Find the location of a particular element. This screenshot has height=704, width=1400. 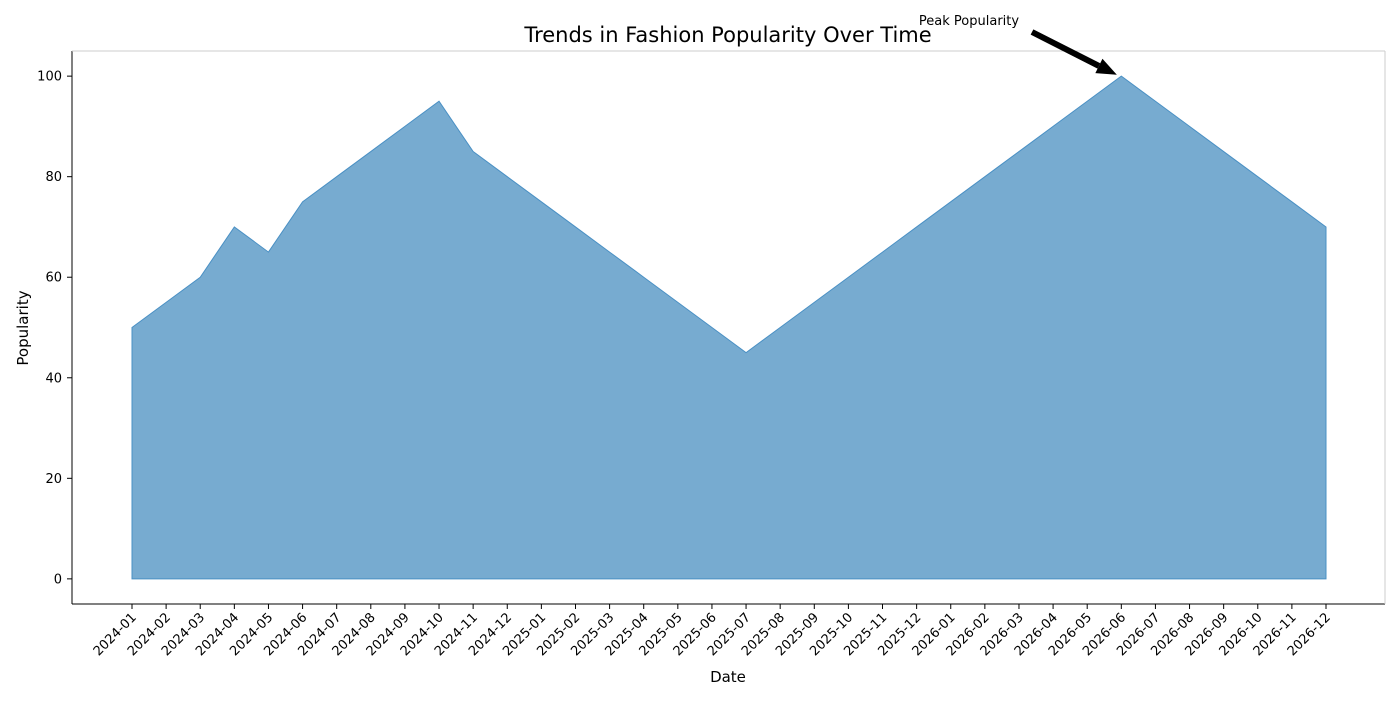

y-tick-label: 40 is located at coordinates (53, 378).